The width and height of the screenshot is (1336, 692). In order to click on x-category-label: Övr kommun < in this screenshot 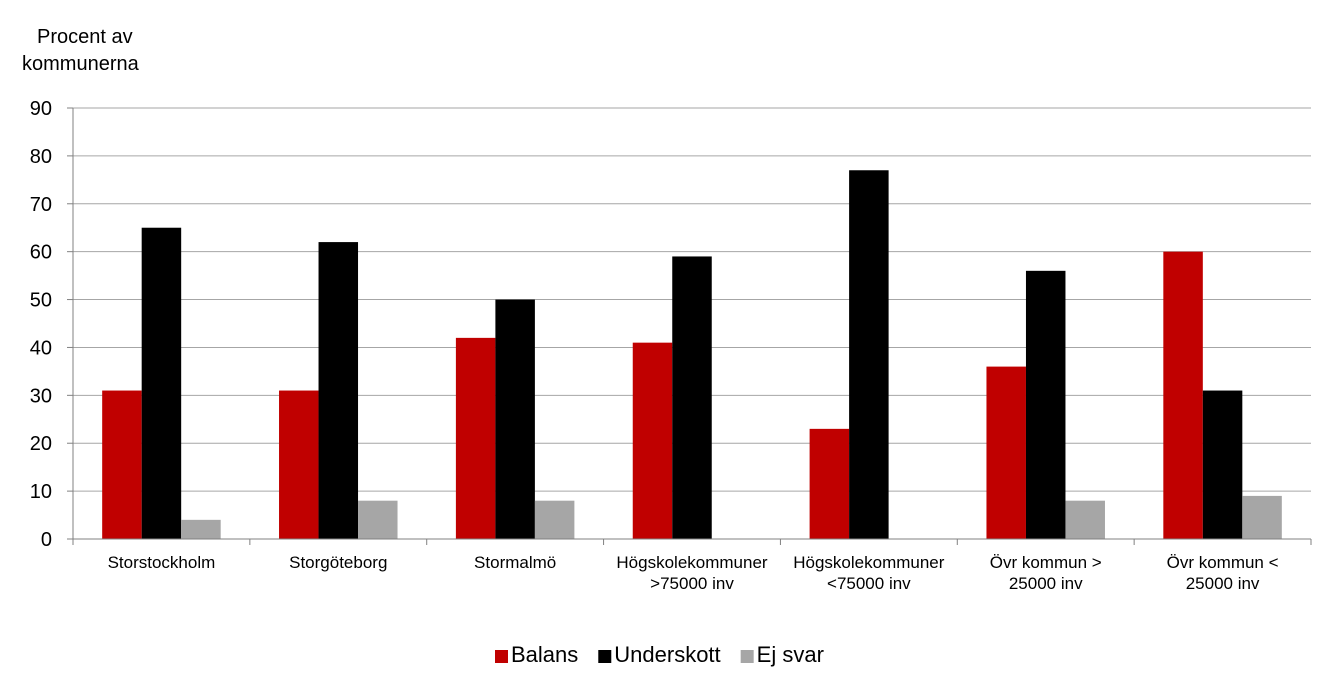, I will do `click(1223, 562)`.